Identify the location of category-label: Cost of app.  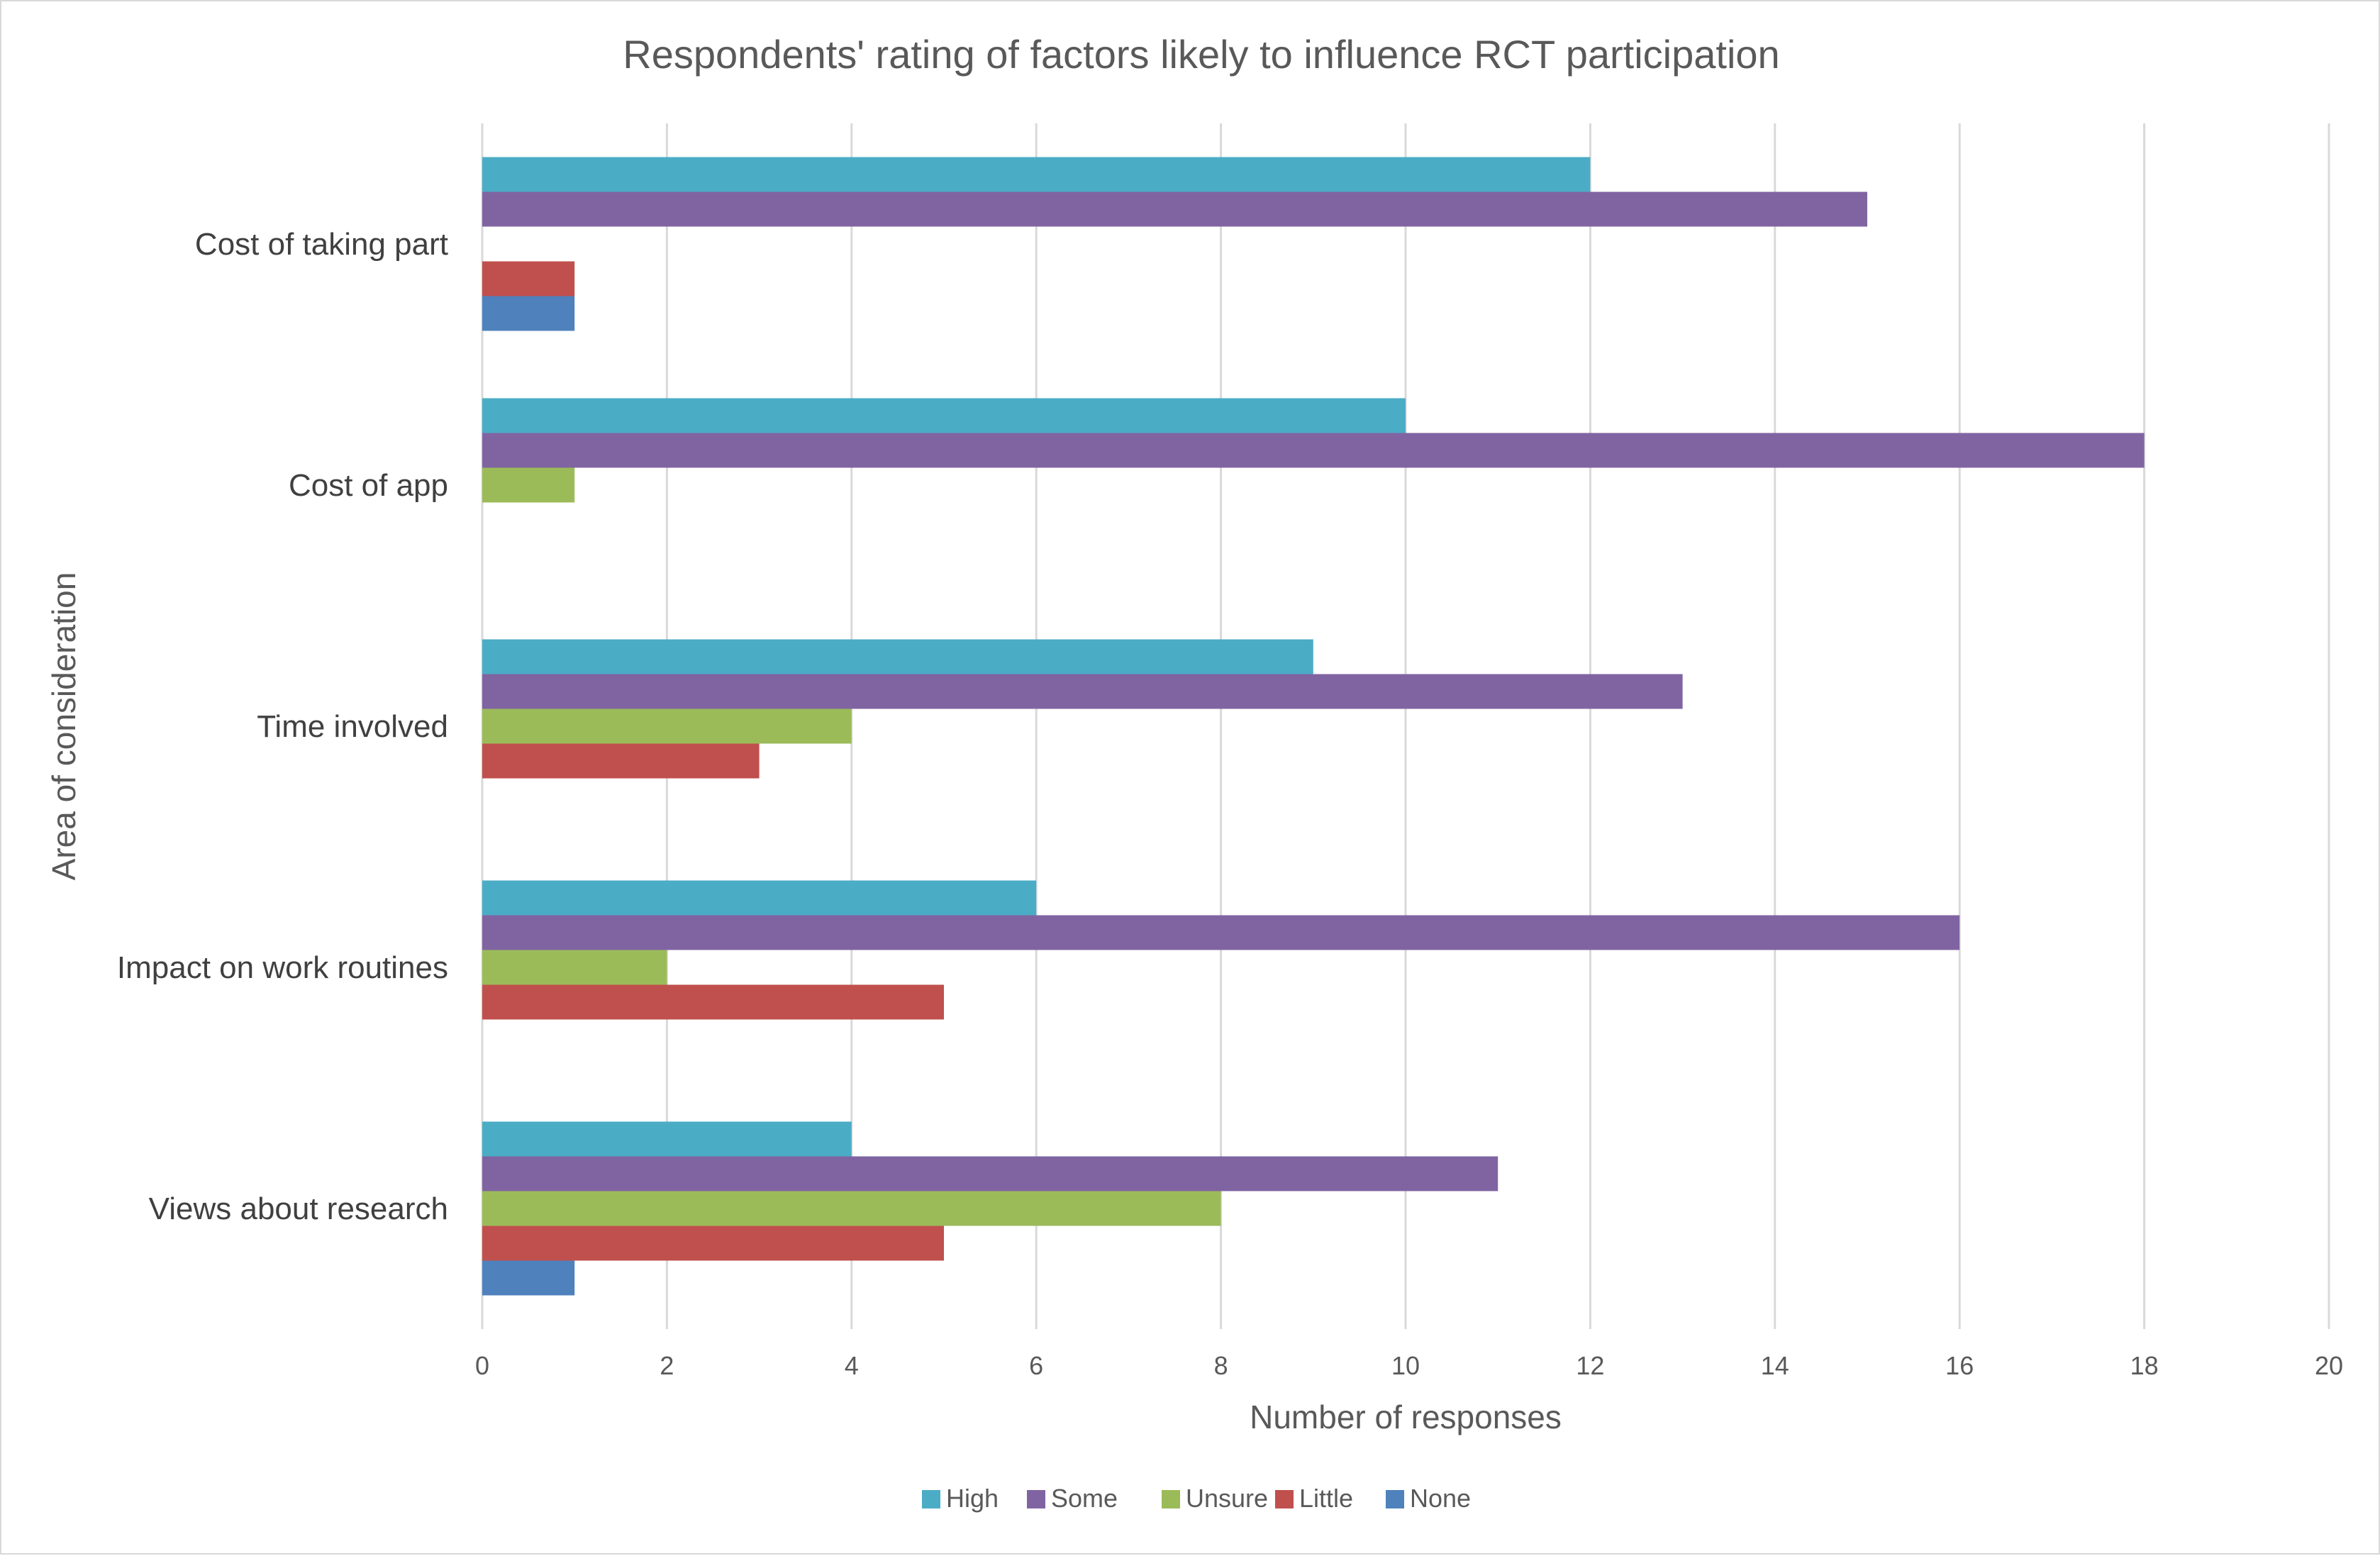
(368, 485).